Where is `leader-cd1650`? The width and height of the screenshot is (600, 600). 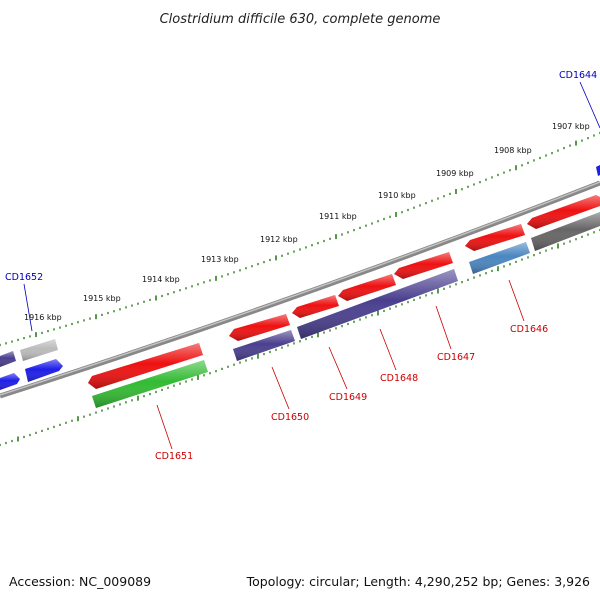 leader-cd1650 is located at coordinates (280, 388).